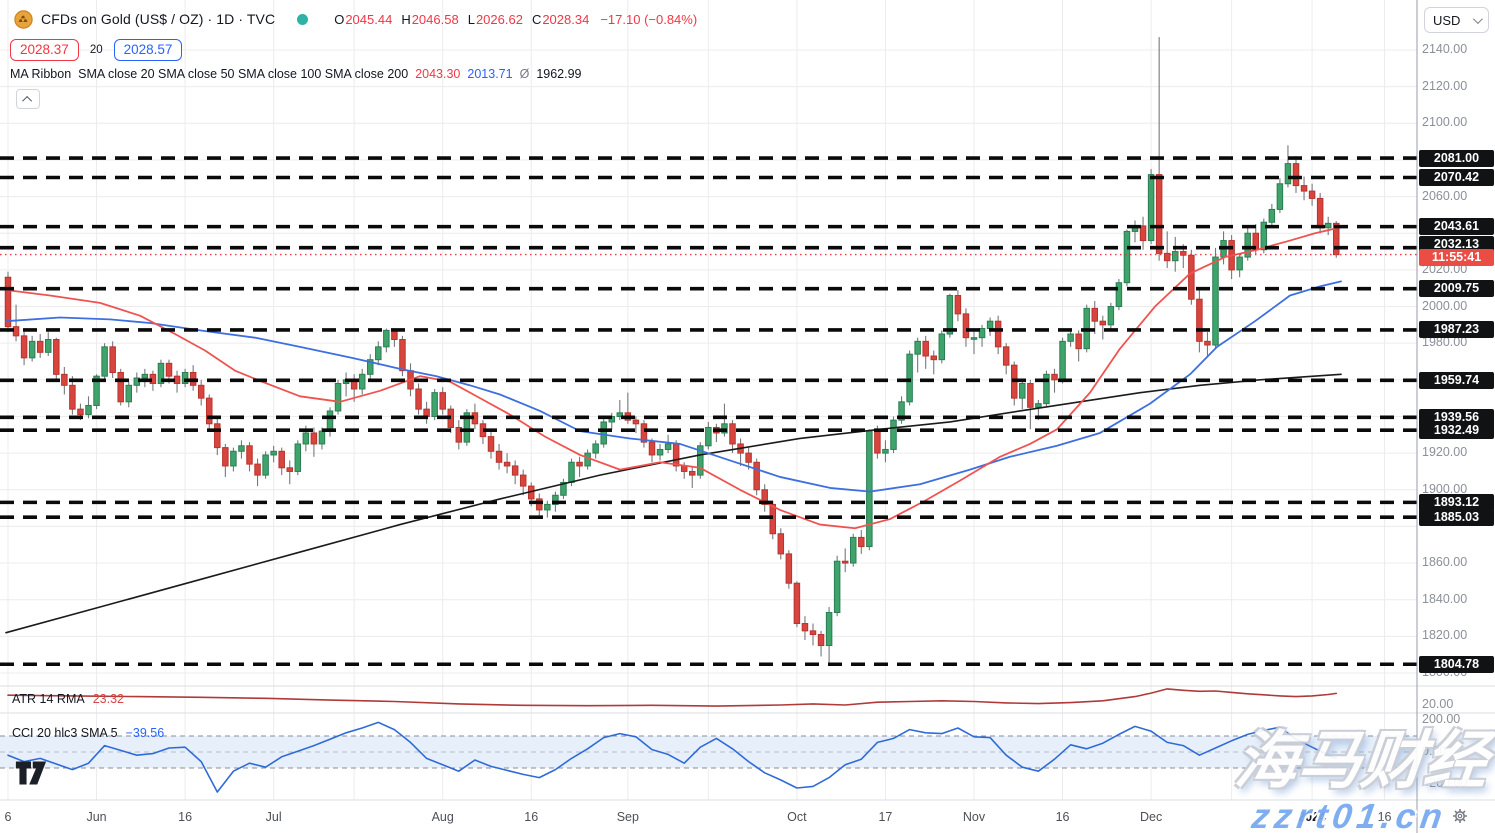  I want to click on bid-ask-row: 2028.37 20 2028.57, so click(96, 50).